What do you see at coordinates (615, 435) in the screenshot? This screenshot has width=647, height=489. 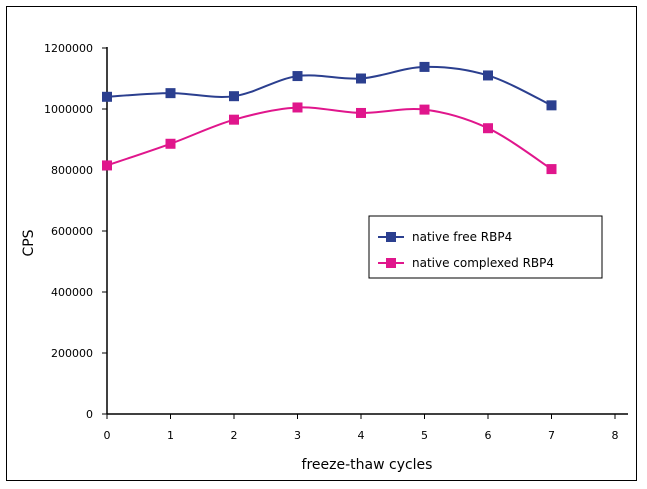 I see `x-tick-label: 8` at bounding box center [615, 435].